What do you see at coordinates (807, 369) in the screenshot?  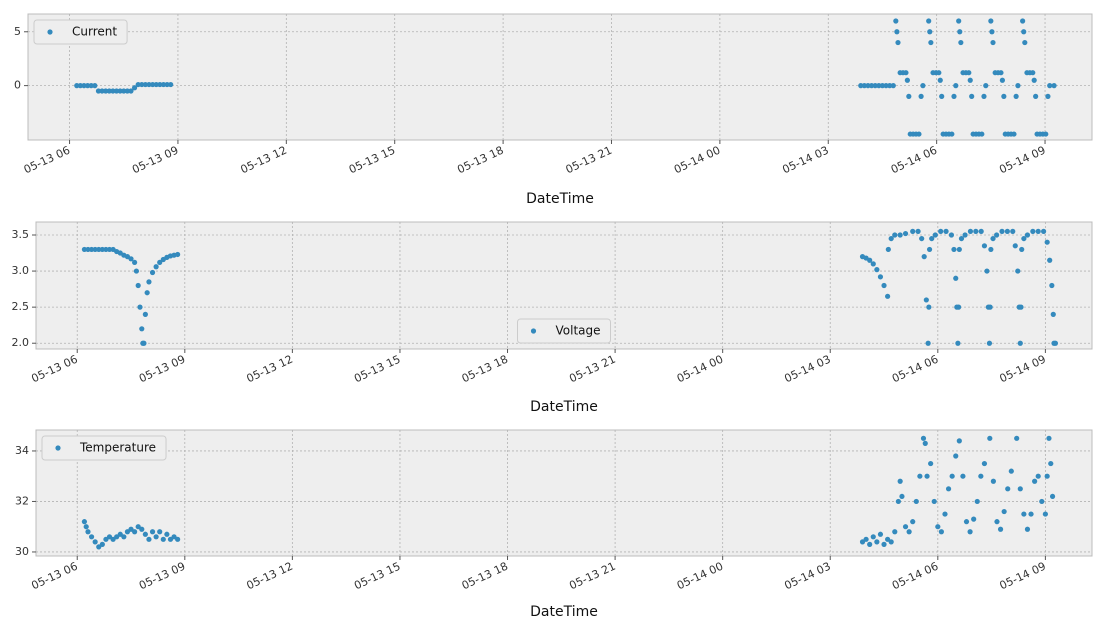 I see `x-tick-label: 05-14 03` at bounding box center [807, 369].